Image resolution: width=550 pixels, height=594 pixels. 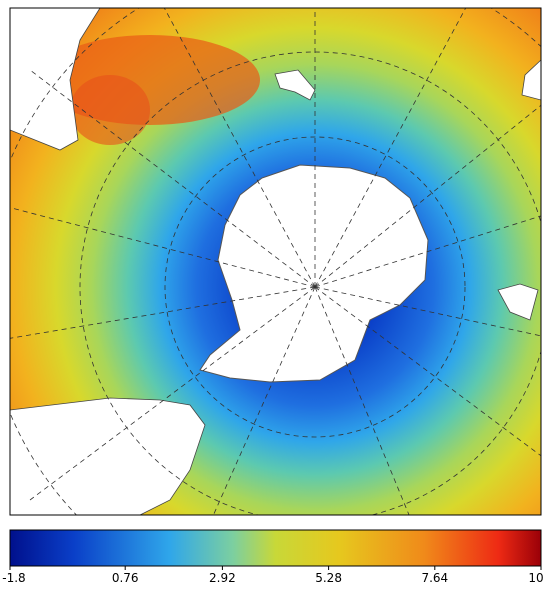 What do you see at coordinates (110, 110) in the screenshot?
I see `warm-patch` at bounding box center [110, 110].